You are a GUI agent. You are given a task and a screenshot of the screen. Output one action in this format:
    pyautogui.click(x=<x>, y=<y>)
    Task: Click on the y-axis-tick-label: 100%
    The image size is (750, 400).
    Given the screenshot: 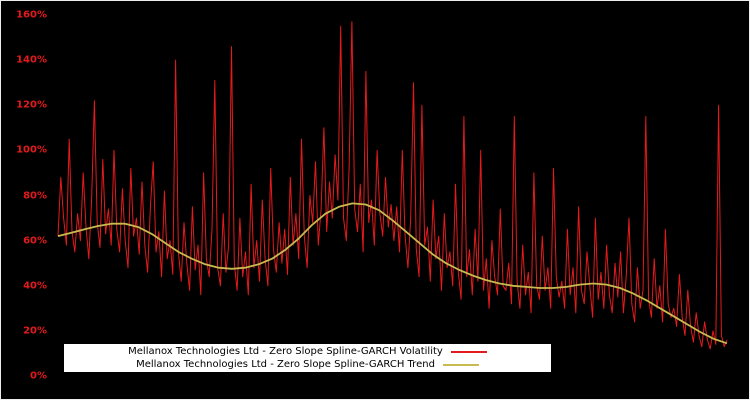 What is the action you would take?
    pyautogui.click(x=31, y=150)
    